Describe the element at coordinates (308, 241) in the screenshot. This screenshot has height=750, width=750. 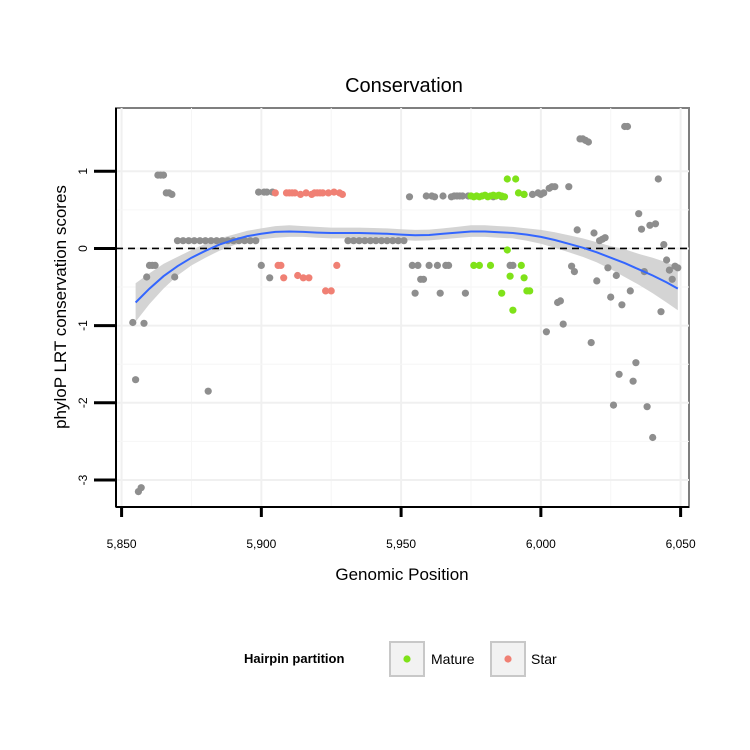
I see `points-star` at that location.